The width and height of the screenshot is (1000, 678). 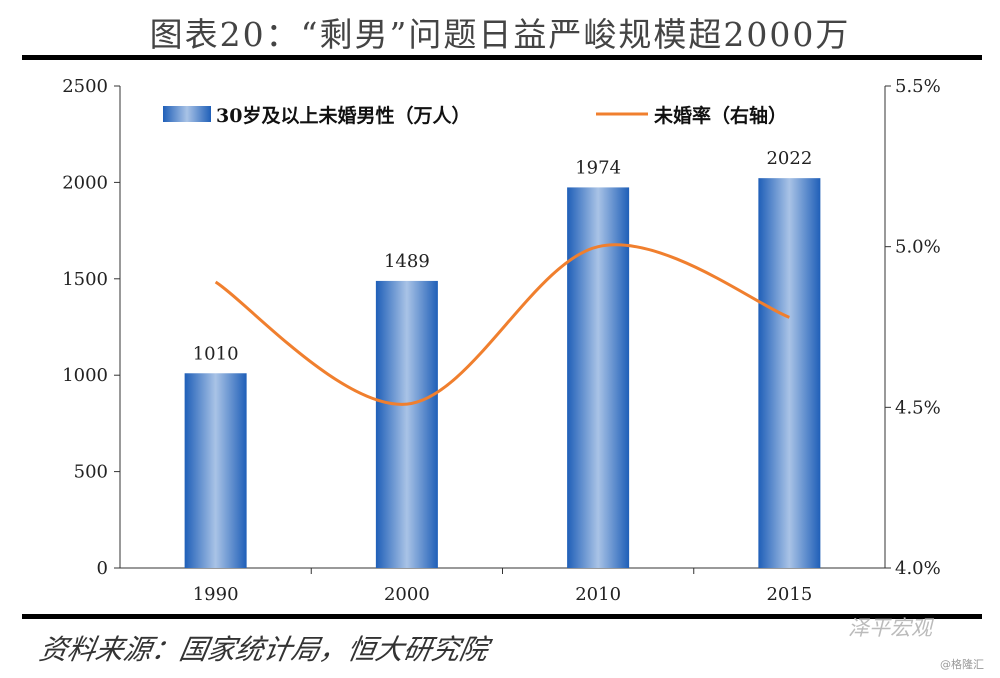 What do you see at coordinates (500, 34) in the screenshot?
I see `chart-title: 图表20：“剩男”问题日益严峻规模超2000万` at bounding box center [500, 34].